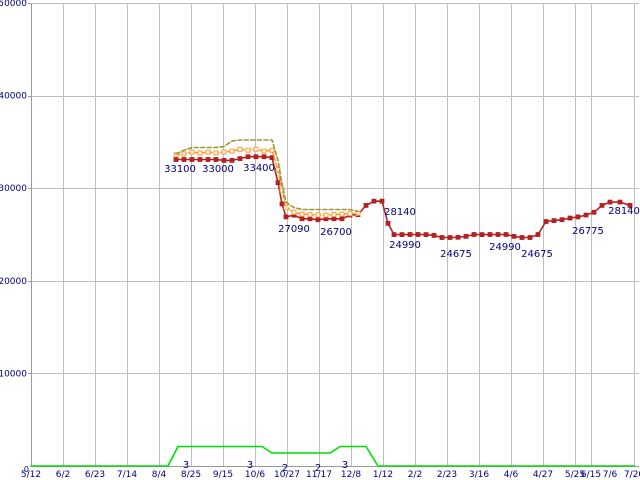  I want to click on y-axis-tick-label: 20000, so click(13, 282).